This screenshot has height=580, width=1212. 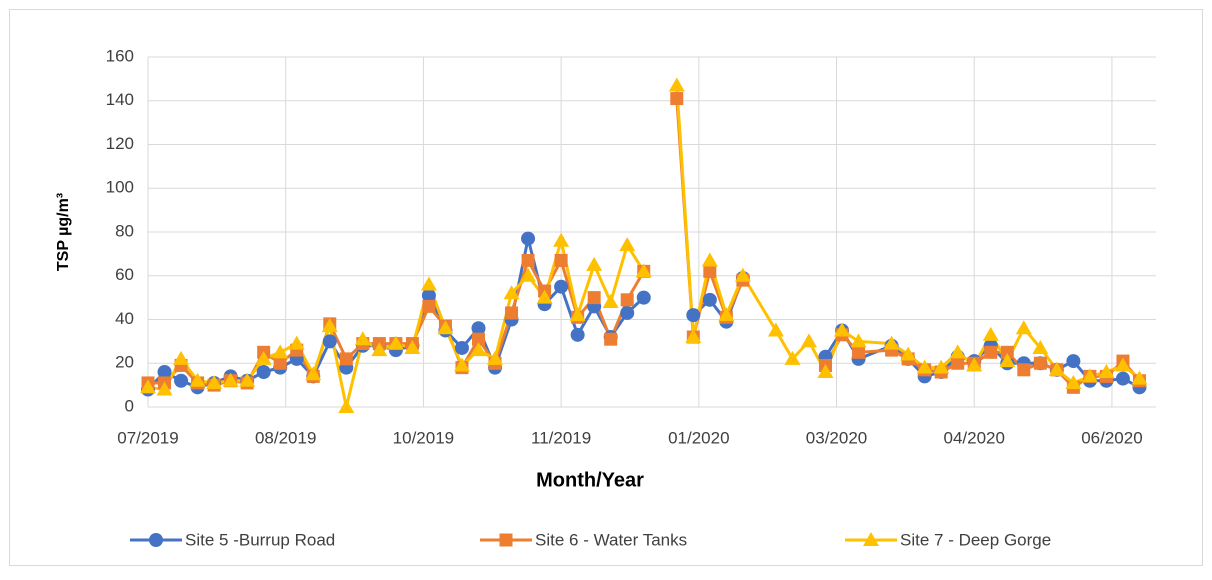 What do you see at coordinates (285, 437) in the screenshot?
I see `x-tick-label: 08/2019` at bounding box center [285, 437].